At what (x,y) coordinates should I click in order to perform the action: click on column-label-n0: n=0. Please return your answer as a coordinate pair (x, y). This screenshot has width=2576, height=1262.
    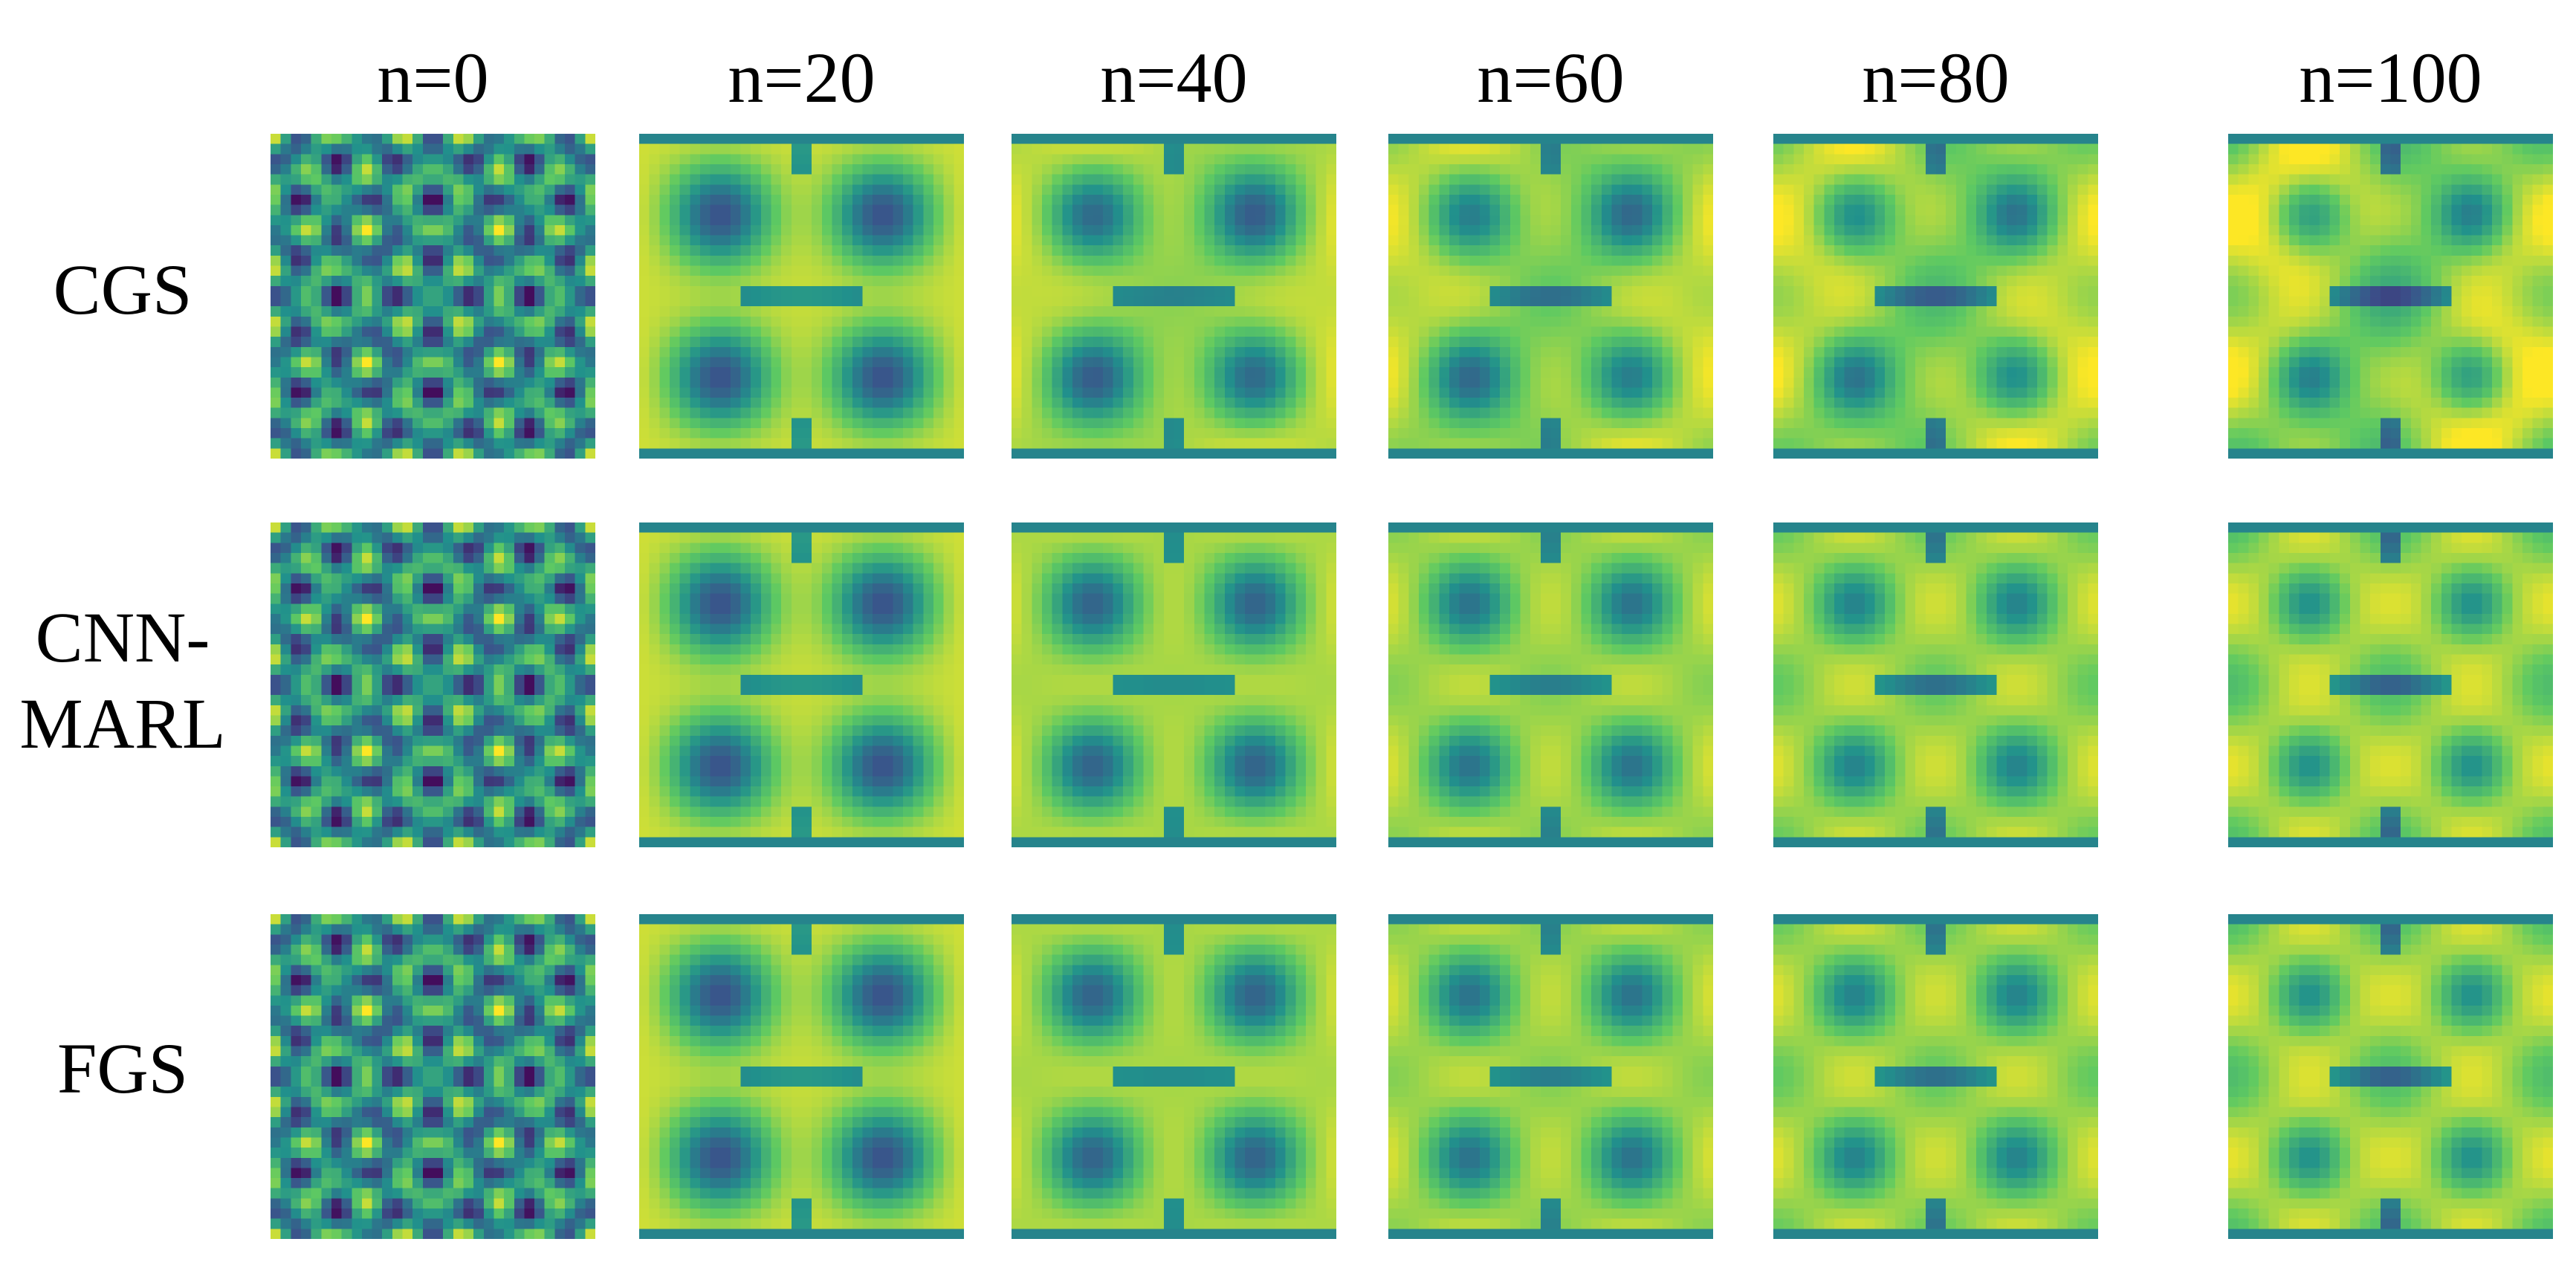
    Looking at the image, I should click on (433, 77).